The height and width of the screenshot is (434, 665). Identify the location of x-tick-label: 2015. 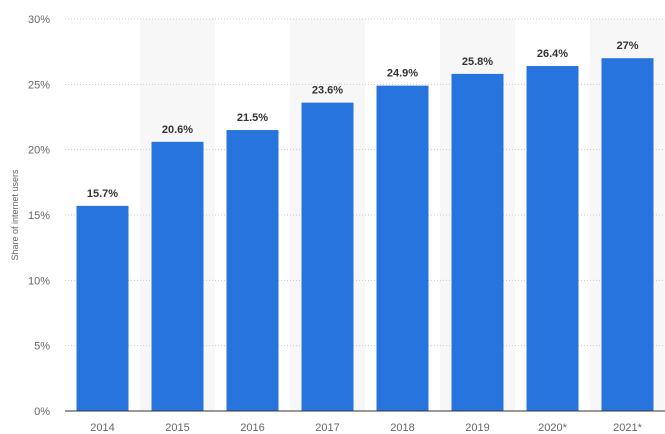
(177, 428).